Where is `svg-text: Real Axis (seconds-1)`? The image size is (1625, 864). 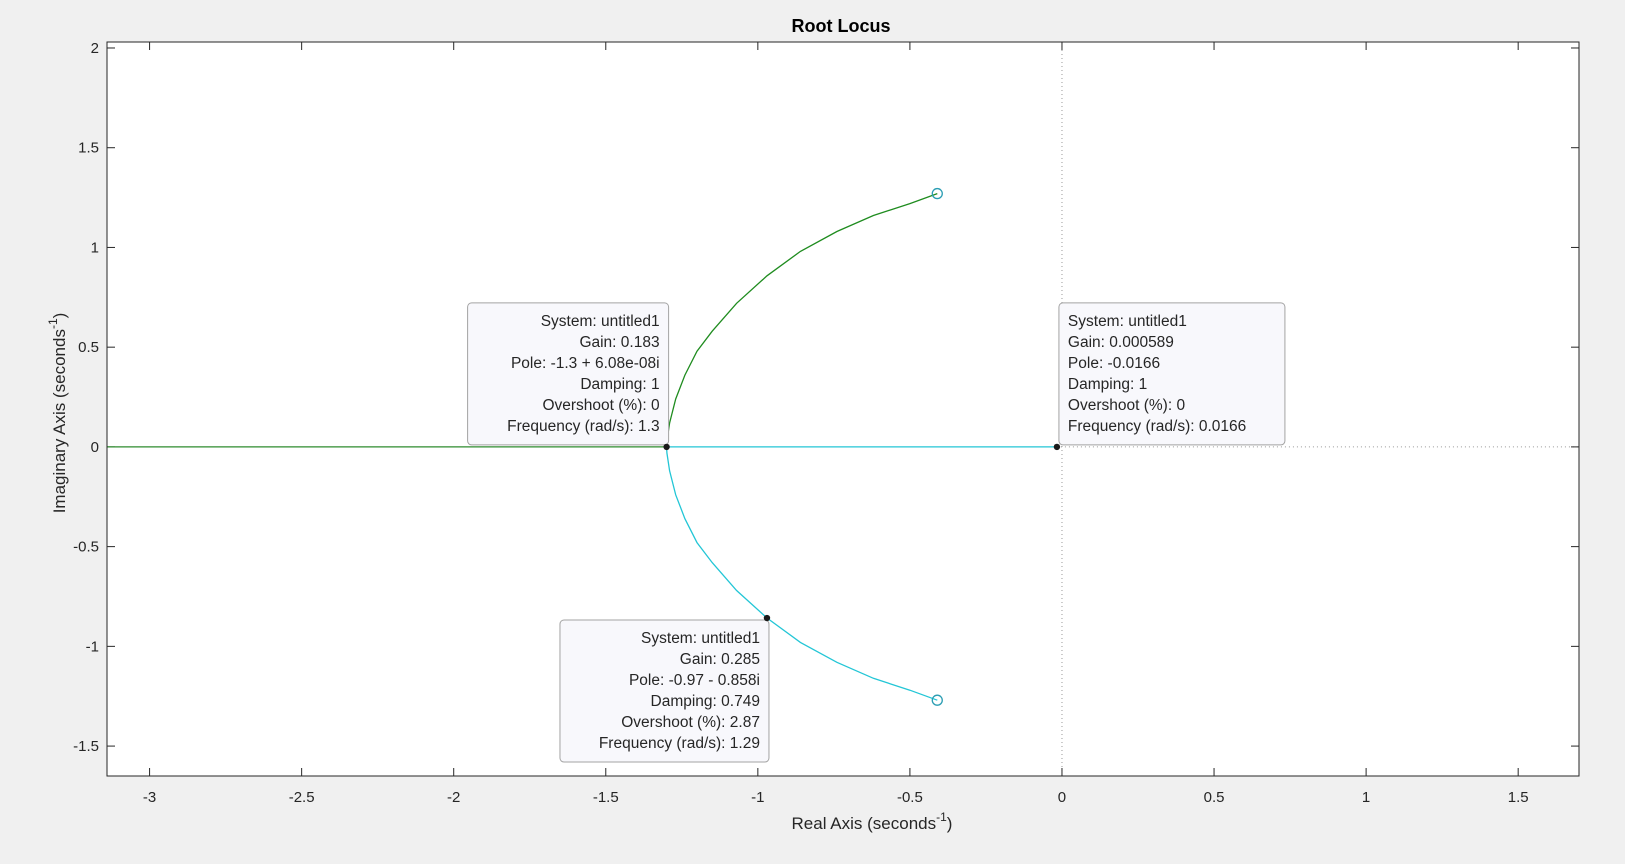
svg-text: Real Axis (seconds-1) is located at coordinates (872, 821).